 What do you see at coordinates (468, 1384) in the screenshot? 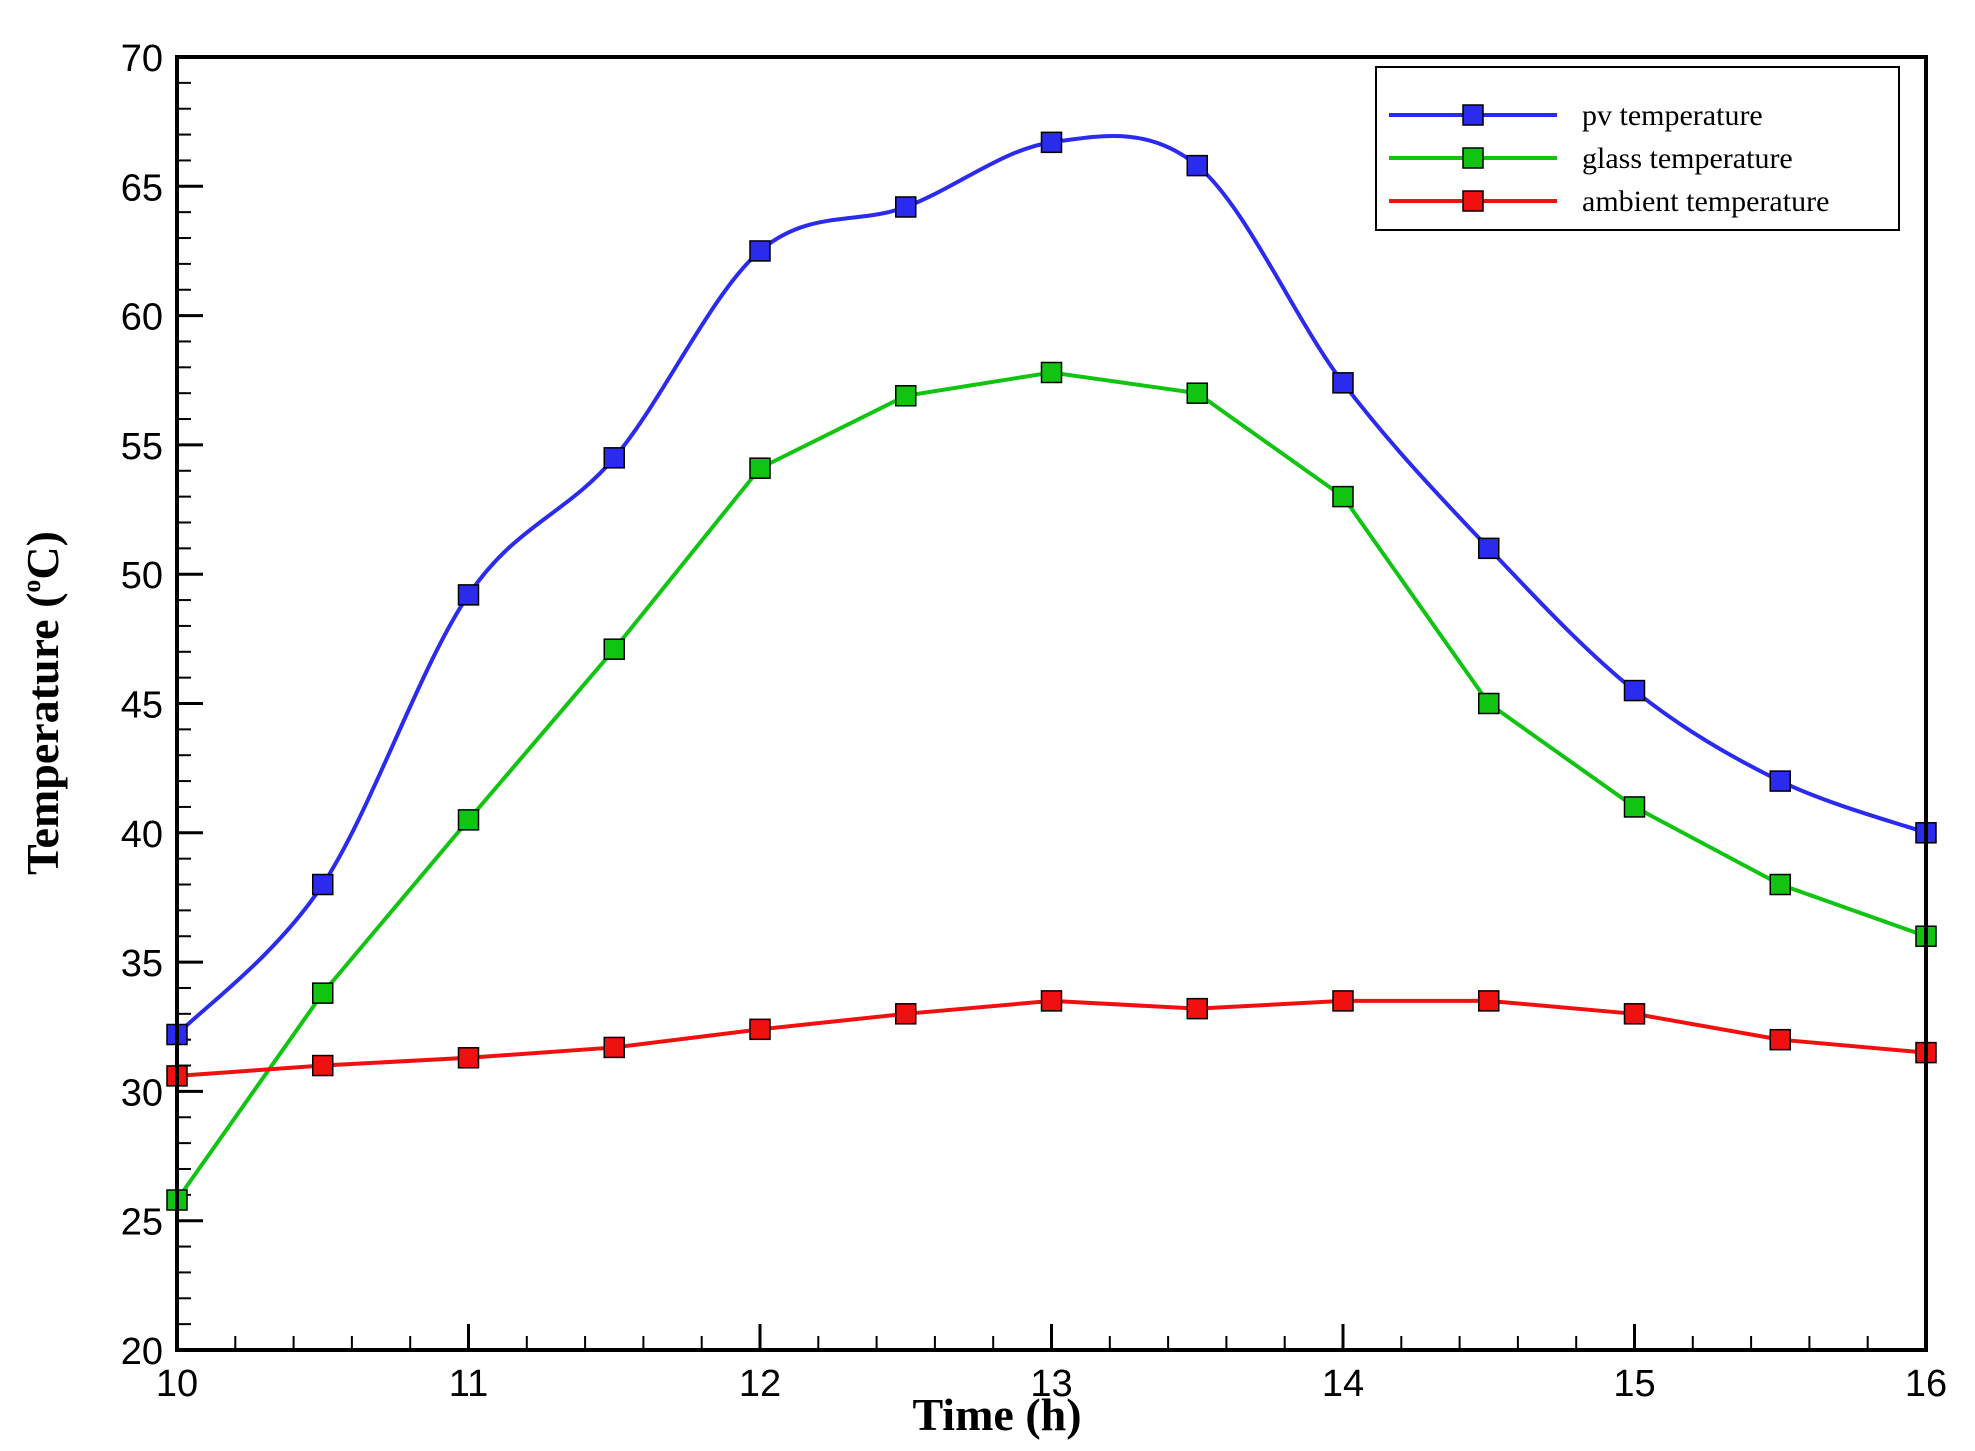
I see `x-tick-label: 11` at bounding box center [468, 1384].